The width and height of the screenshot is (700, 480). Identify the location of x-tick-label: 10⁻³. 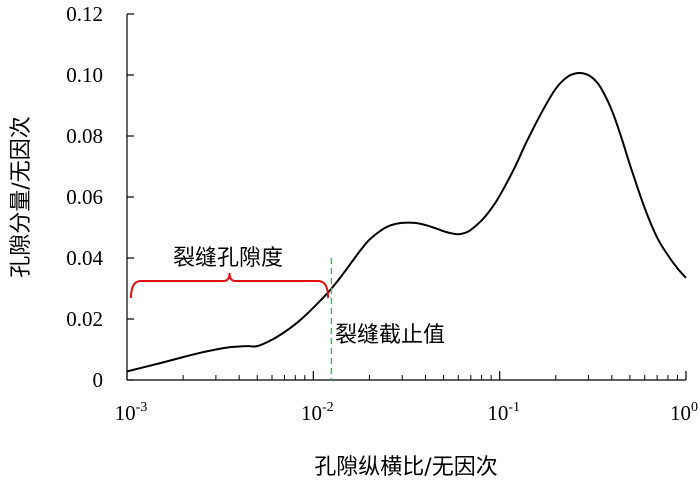
(131, 412).